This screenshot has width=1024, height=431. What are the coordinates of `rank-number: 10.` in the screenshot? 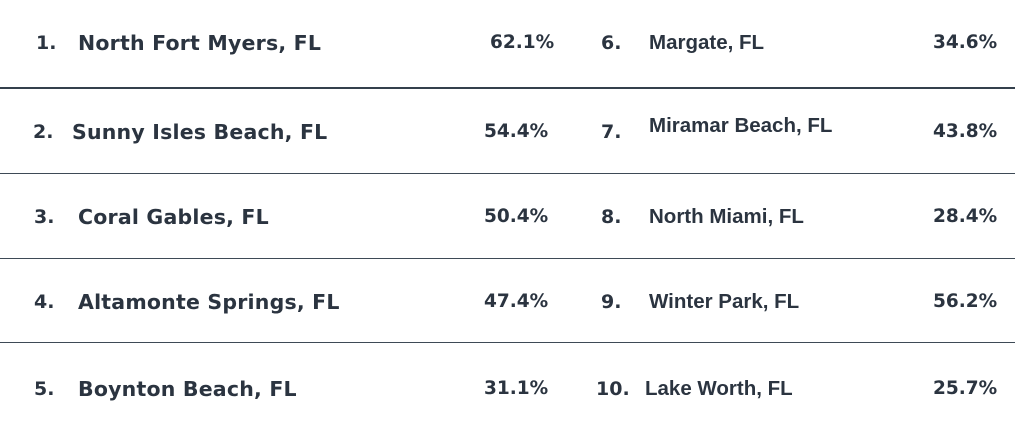 It's located at (613, 388).